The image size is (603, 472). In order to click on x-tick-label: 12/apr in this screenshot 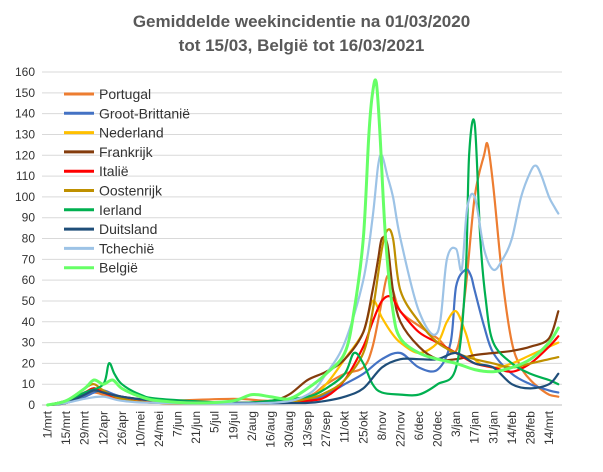, I will do `click(103, 428)`.